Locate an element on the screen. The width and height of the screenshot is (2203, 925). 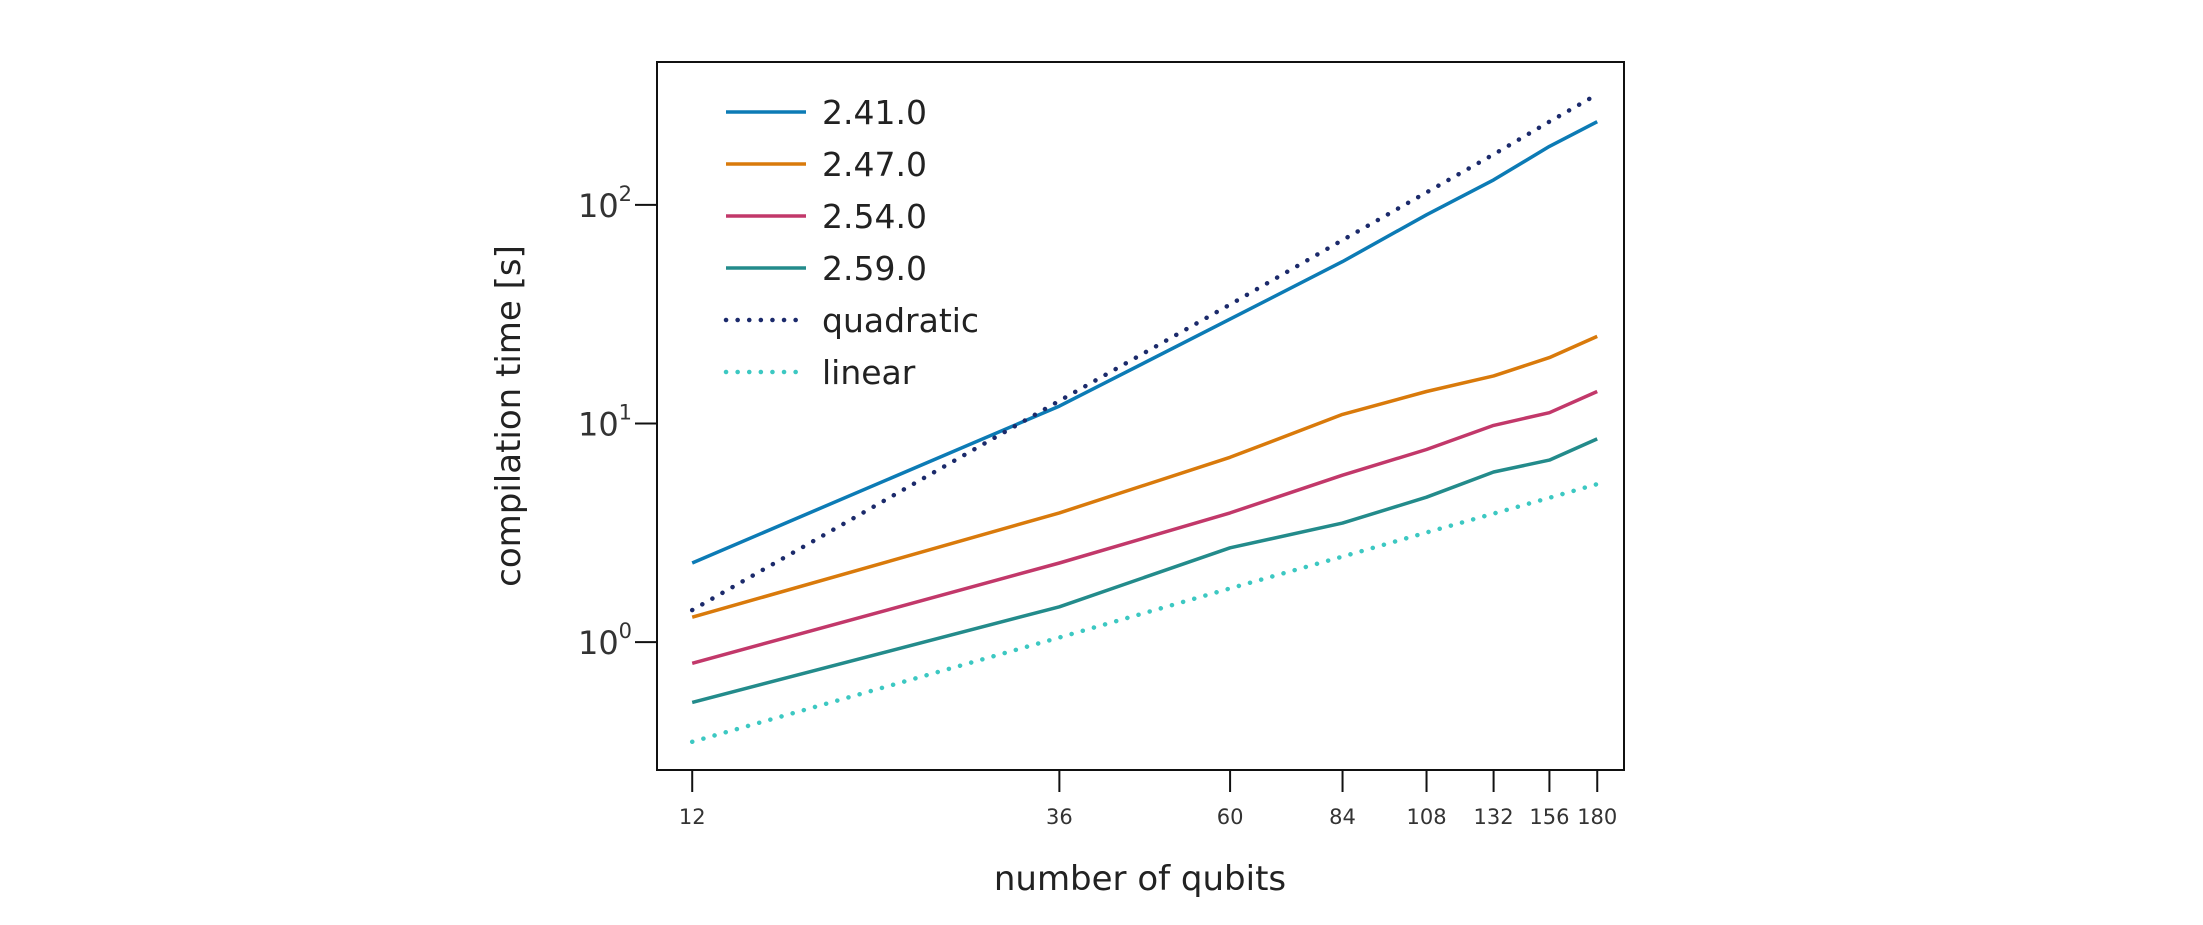
y-axis-label: compilation time [s] is located at coordinates (509, 416).